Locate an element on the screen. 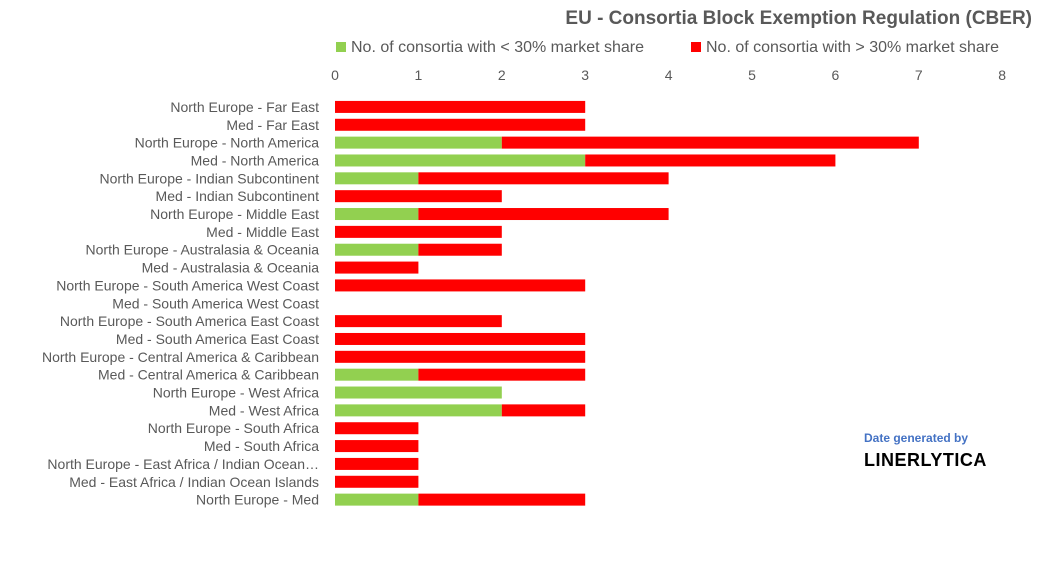  category-label: North Europe - South Africa is located at coordinates (233, 428).